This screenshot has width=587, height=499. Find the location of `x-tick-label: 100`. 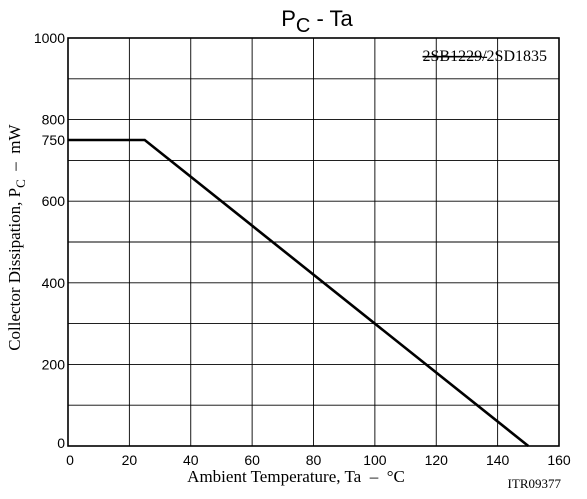

x-tick-label: 100 is located at coordinates (375, 460).